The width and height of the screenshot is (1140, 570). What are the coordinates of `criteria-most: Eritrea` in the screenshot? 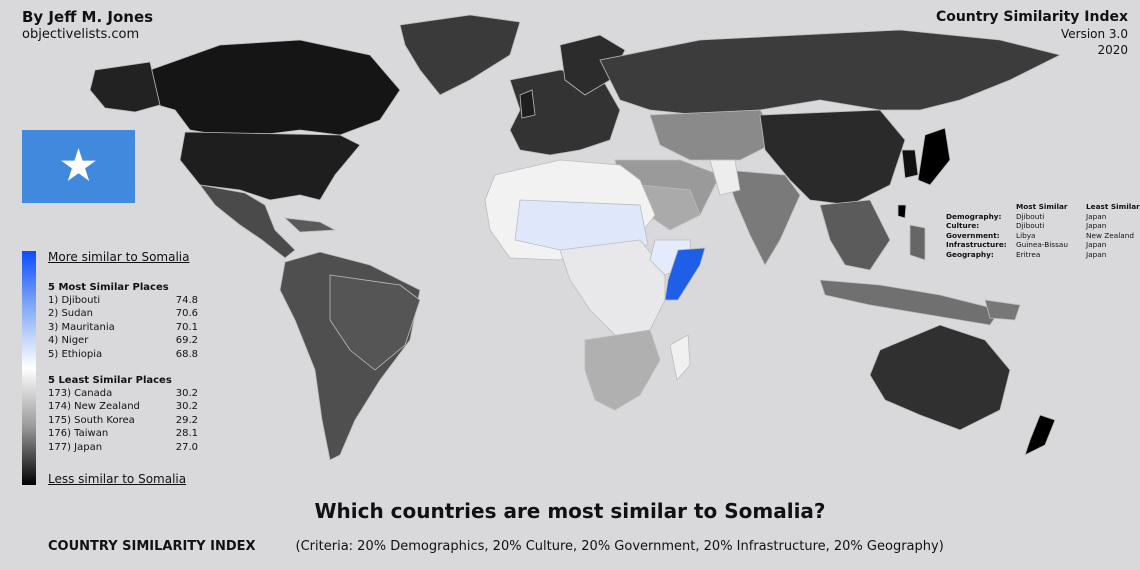 It's located at (1028, 254).